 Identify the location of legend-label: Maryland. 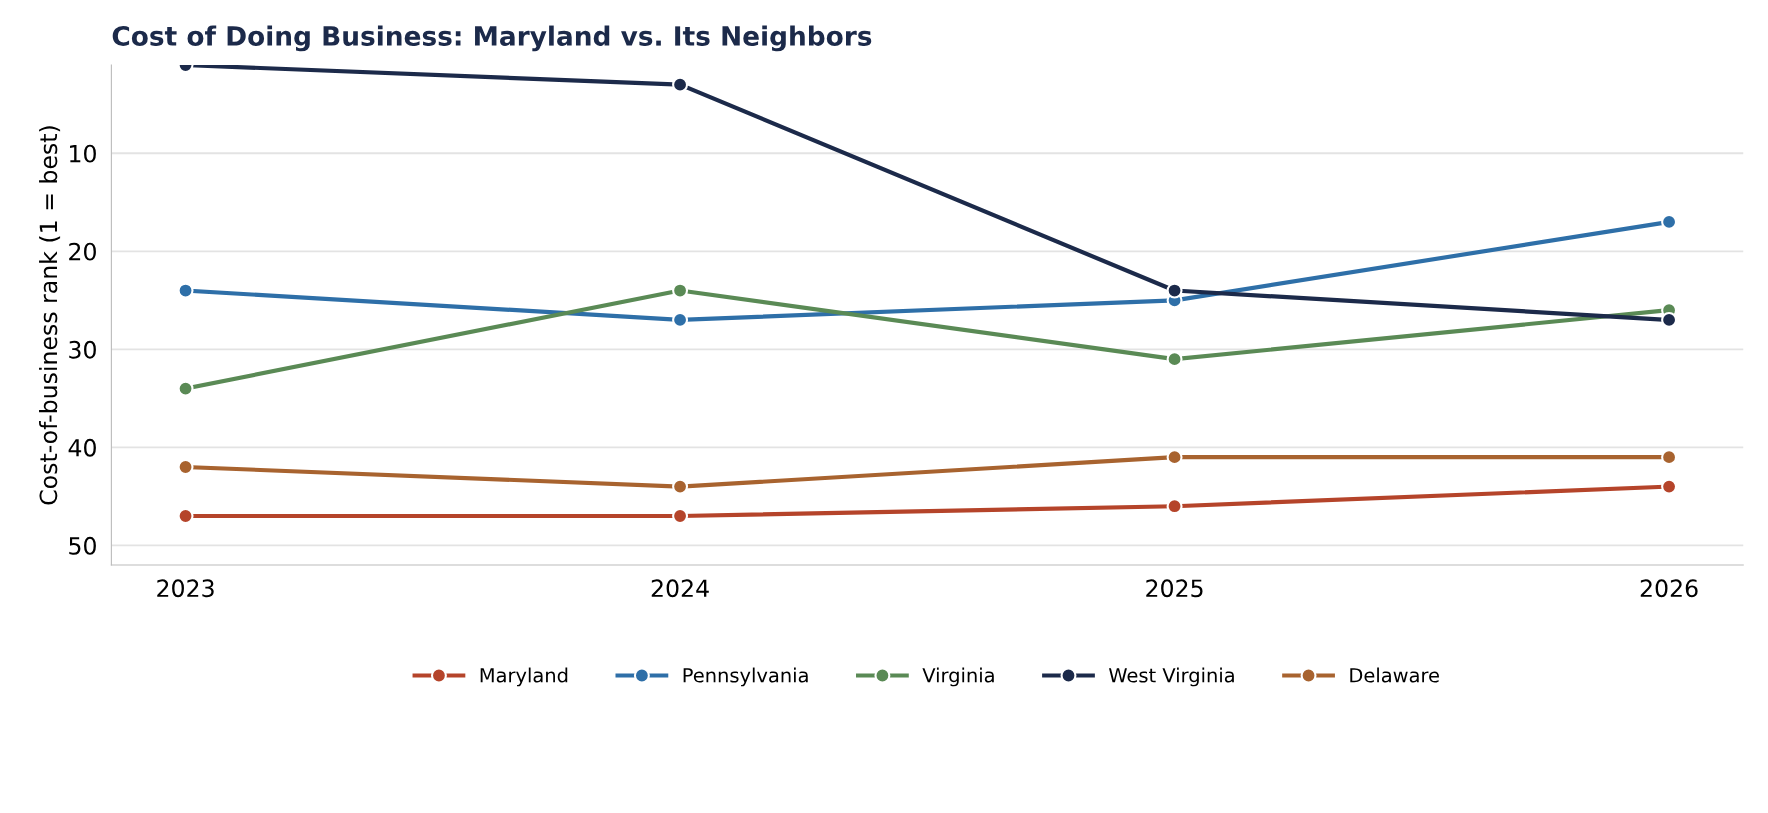
(524, 677).